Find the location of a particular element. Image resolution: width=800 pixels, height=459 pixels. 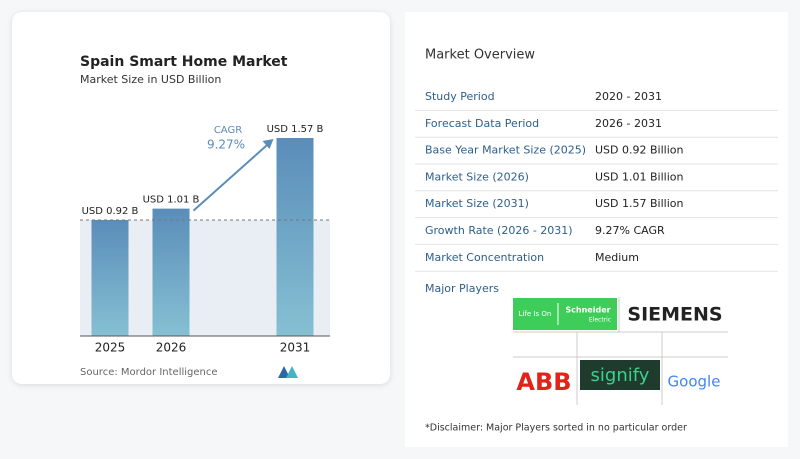

source: Source: Mordor Intelligence is located at coordinates (149, 372).